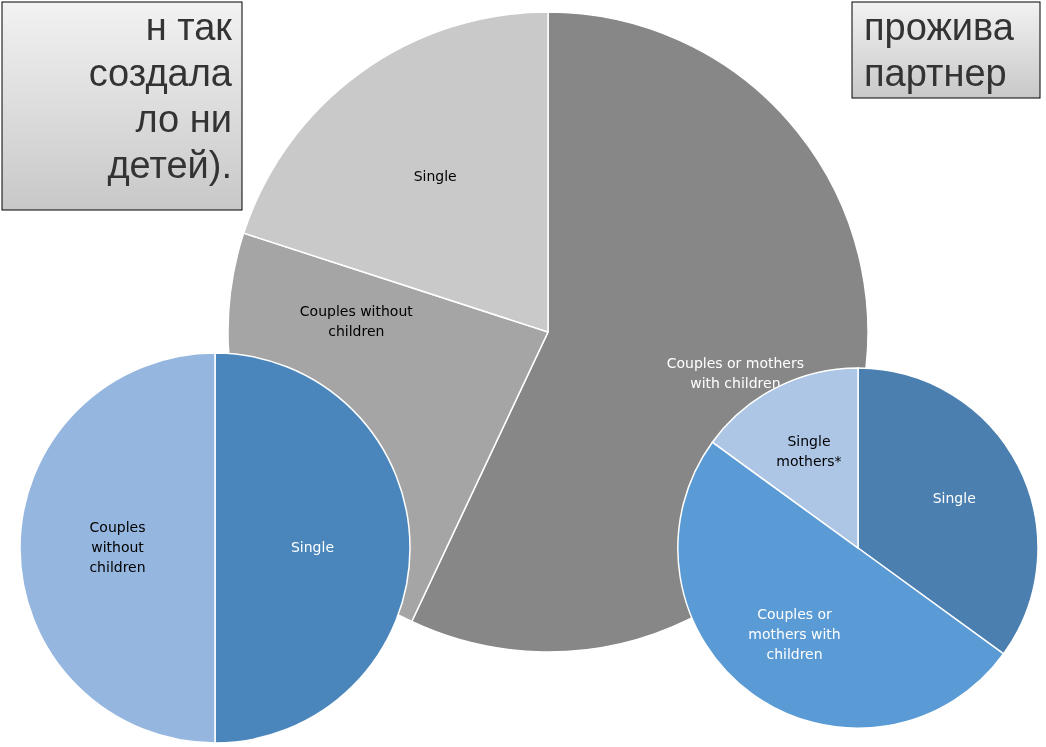 This screenshot has height=747, width=1046. What do you see at coordinates (809, 450) in the screenshot?
I see `slice-label: Single mothers*` at bounding box center [809, 450].